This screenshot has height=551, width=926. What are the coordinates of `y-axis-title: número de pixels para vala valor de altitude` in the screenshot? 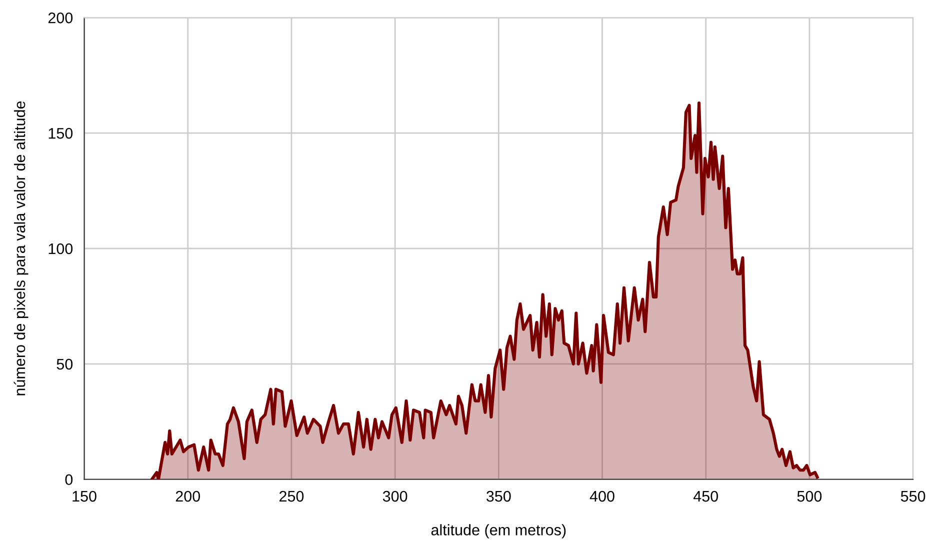 It's located at (21, 248).